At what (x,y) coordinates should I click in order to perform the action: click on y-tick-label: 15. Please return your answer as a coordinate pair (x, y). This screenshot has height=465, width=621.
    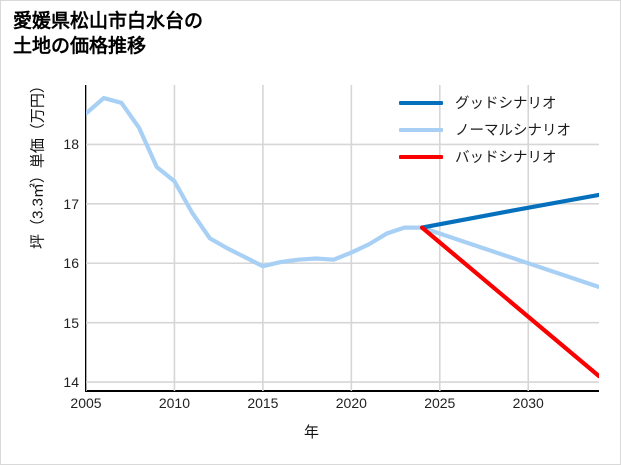
    Looking at the image, I should click on (71, 322).